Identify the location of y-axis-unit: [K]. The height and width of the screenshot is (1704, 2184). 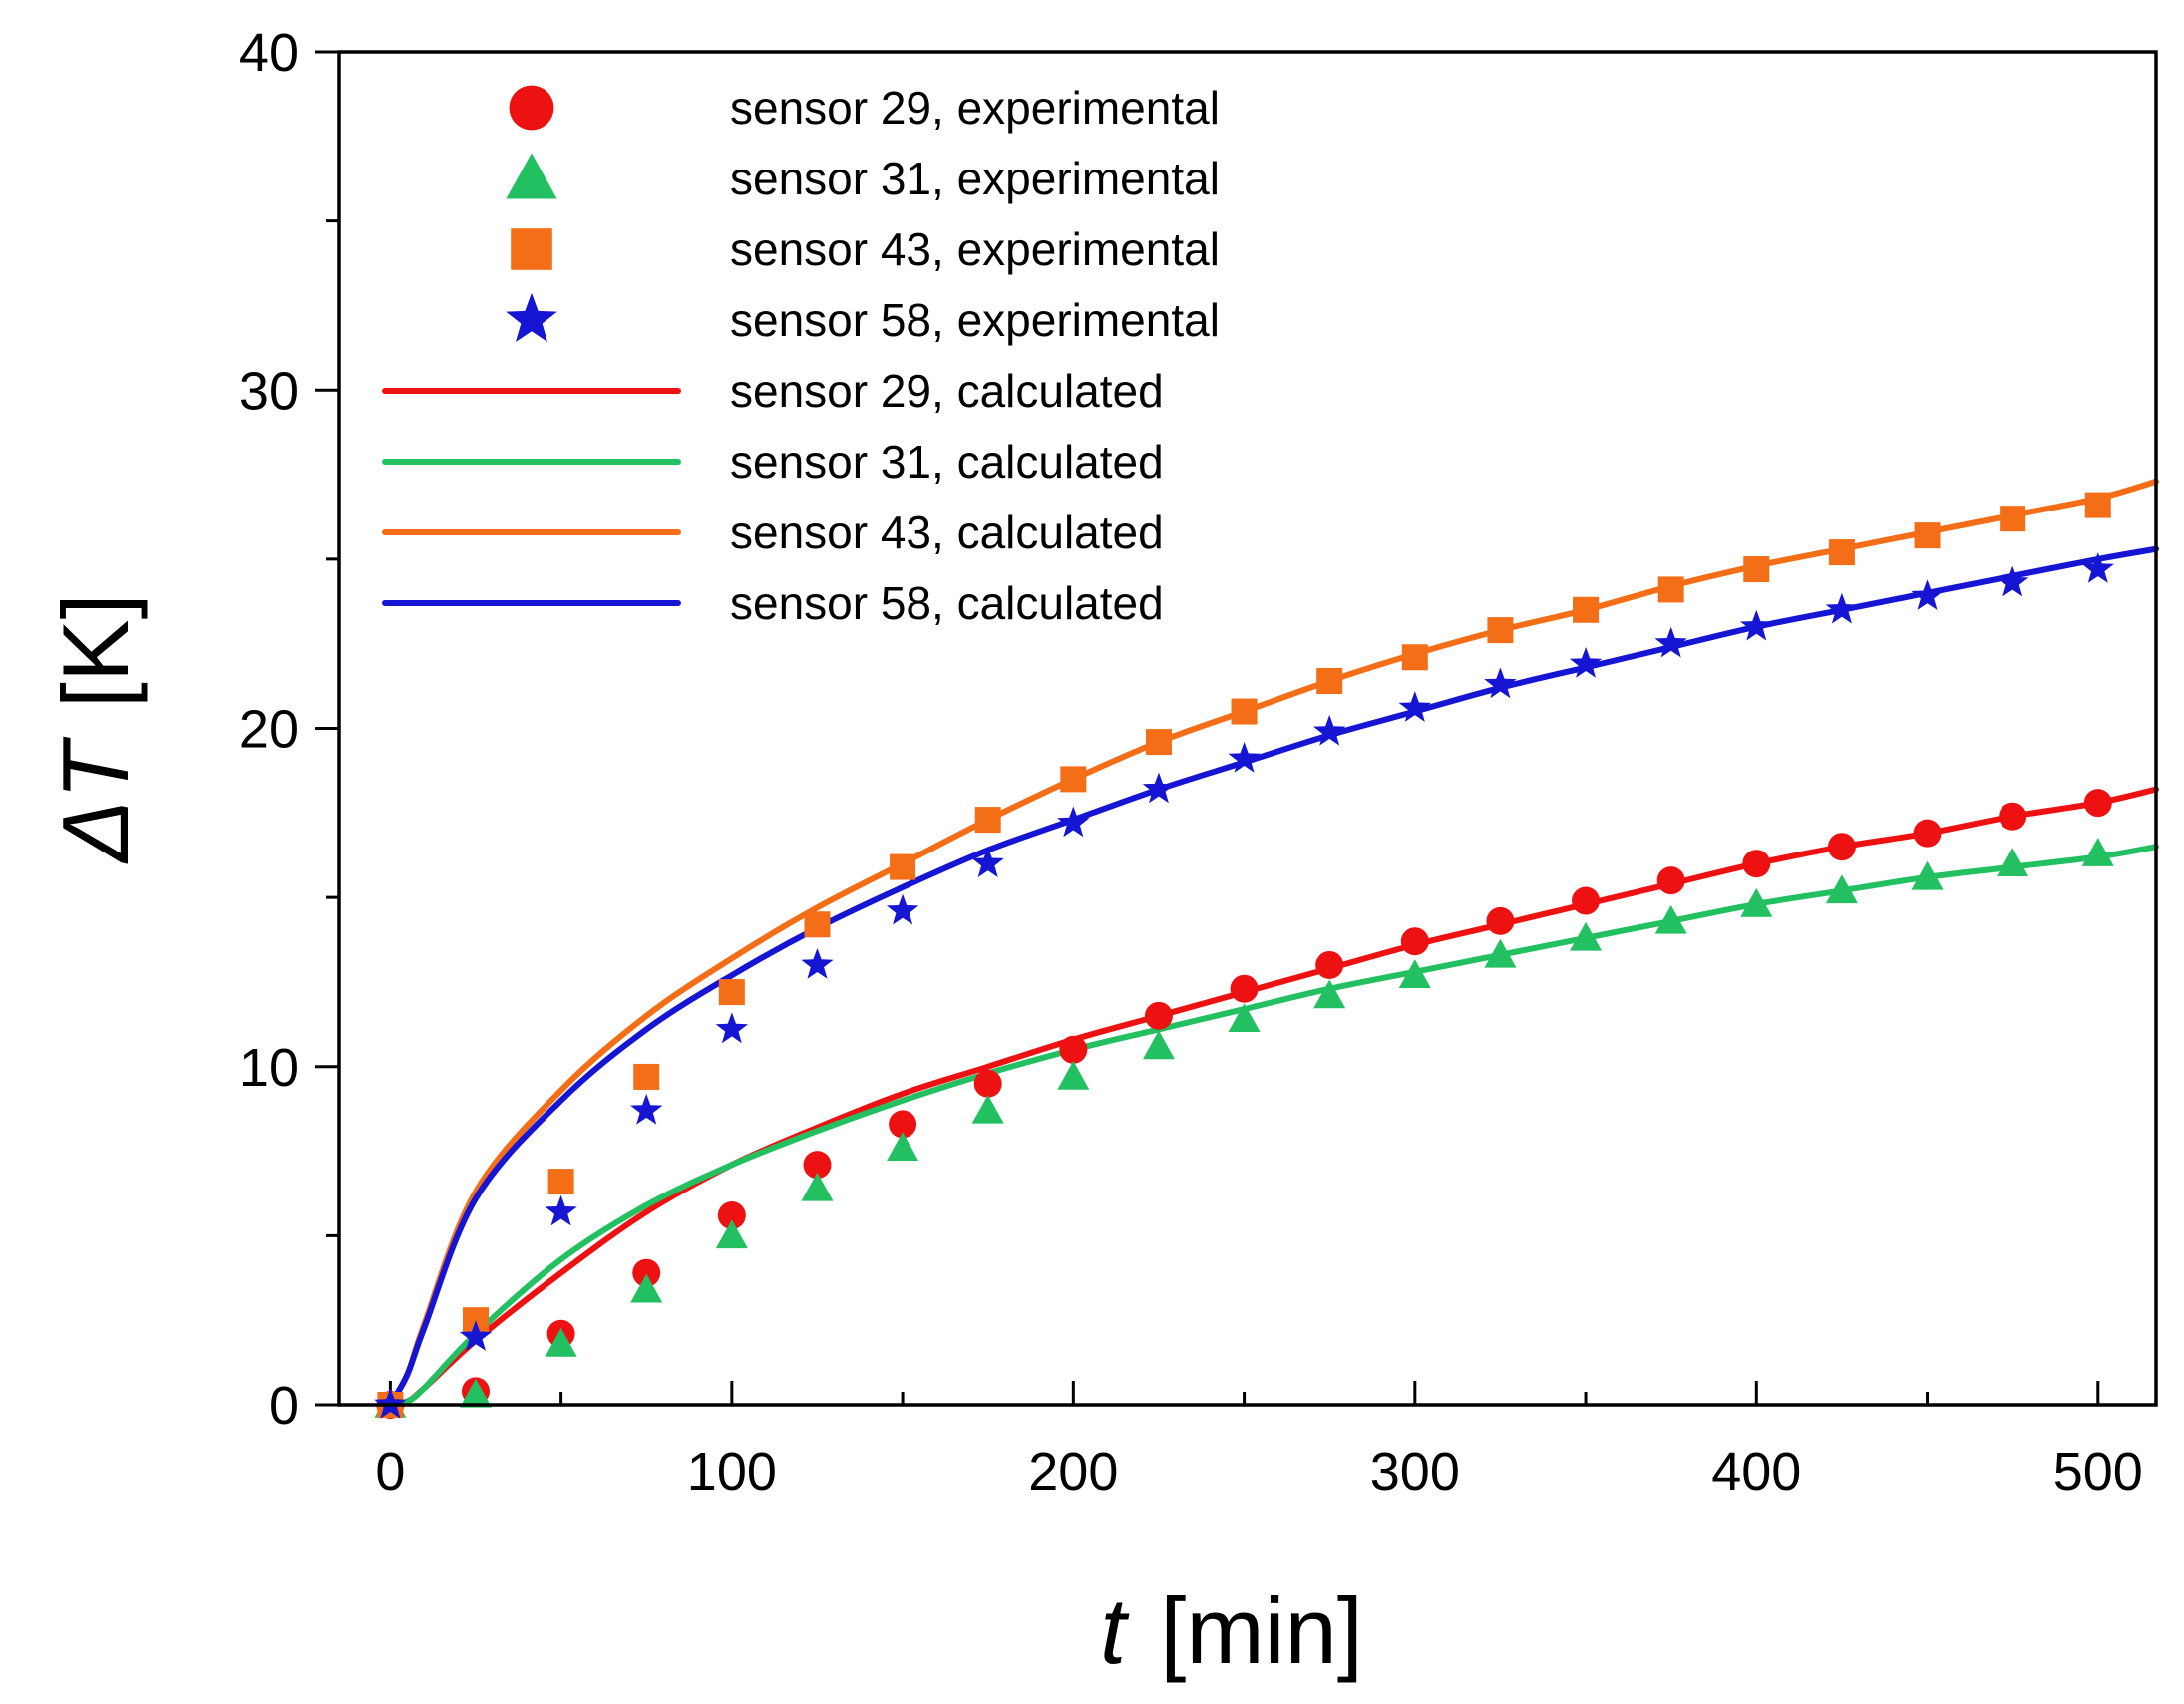
(95, 650).